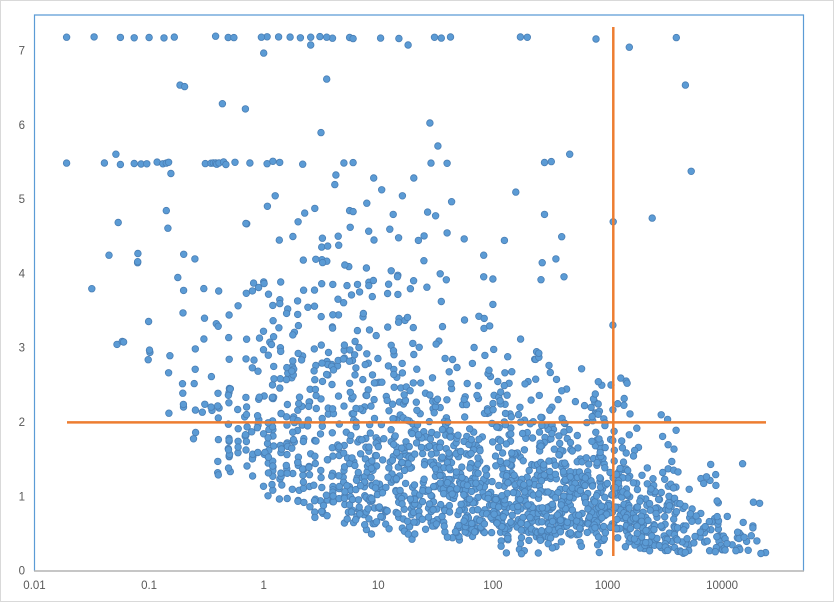 This screenshot has height=602, width=834. Describe the element at coordinates (22, 572) in the screenshot. I see `svg-text: 0` at that location.